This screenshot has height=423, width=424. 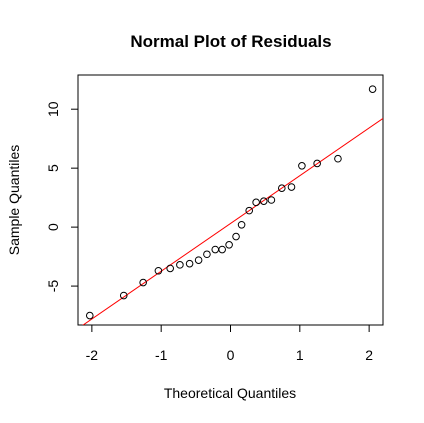 I want to click on y-tick-label: 10, so click(x=53, y=109).